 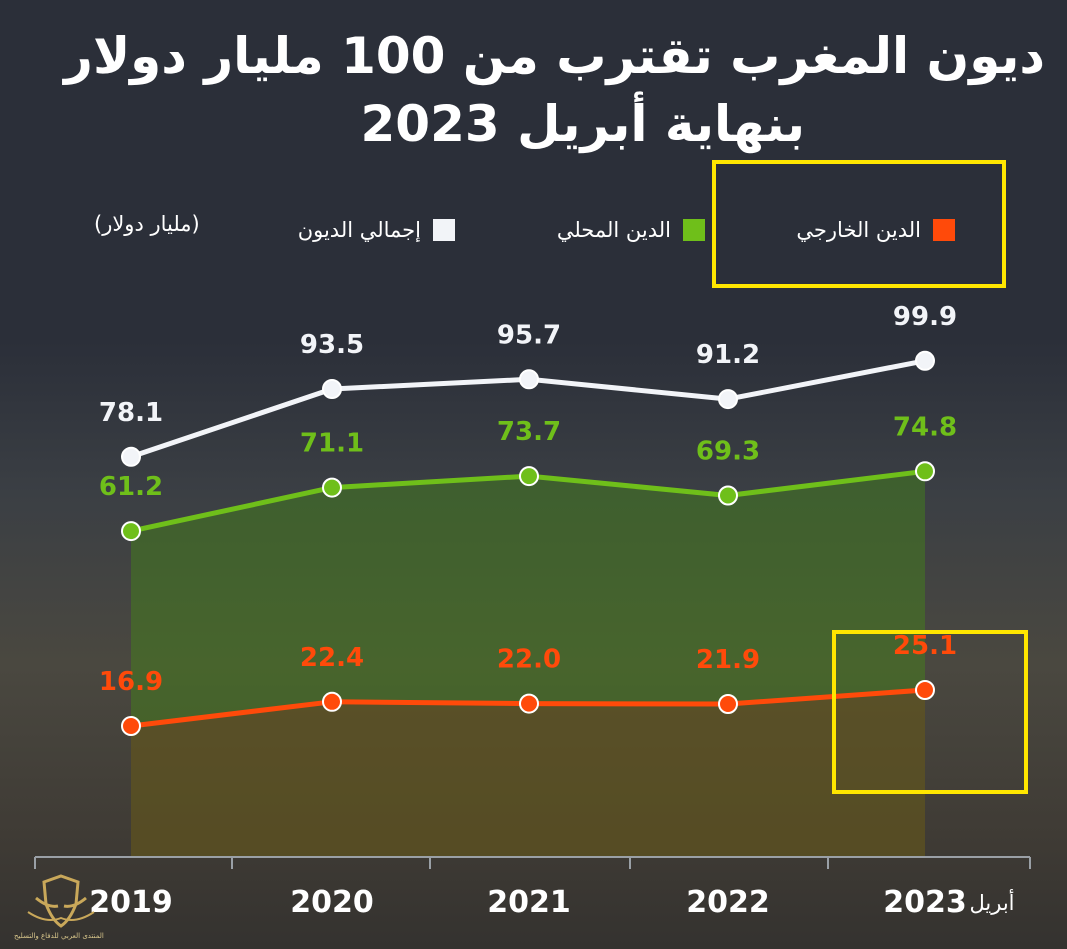 What do you see at coordinates (332, 487) in the screenshot?
I see `point-domestic-2020` at bounding box center [332, 487].